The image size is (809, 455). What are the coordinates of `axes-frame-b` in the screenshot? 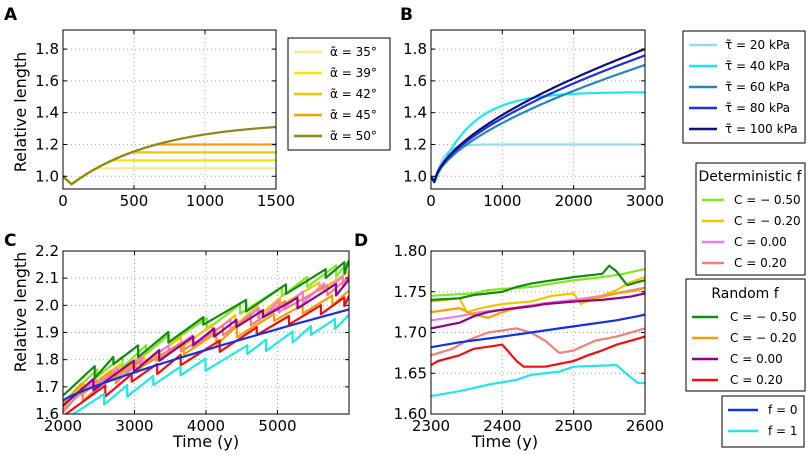 It's located at (538, 109).